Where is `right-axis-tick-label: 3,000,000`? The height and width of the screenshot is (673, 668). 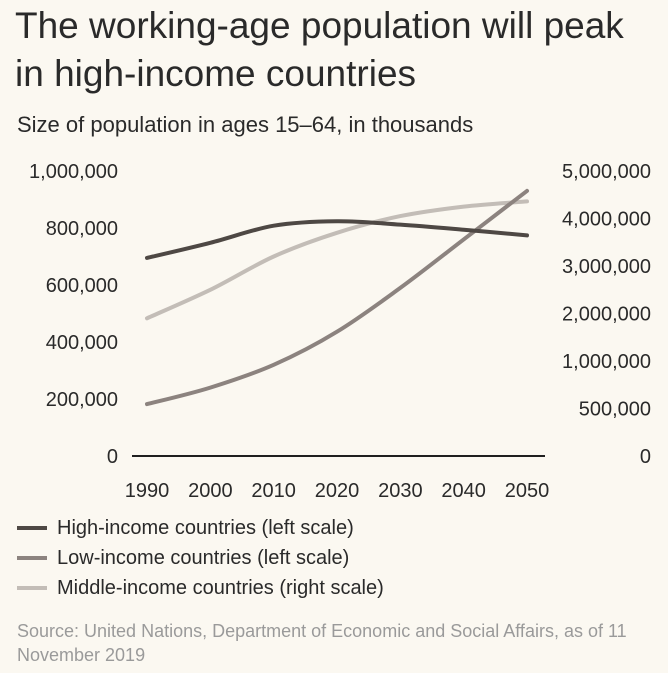
right-axis-tick-label: 3,000,000 is located at coordinates (606, 267).